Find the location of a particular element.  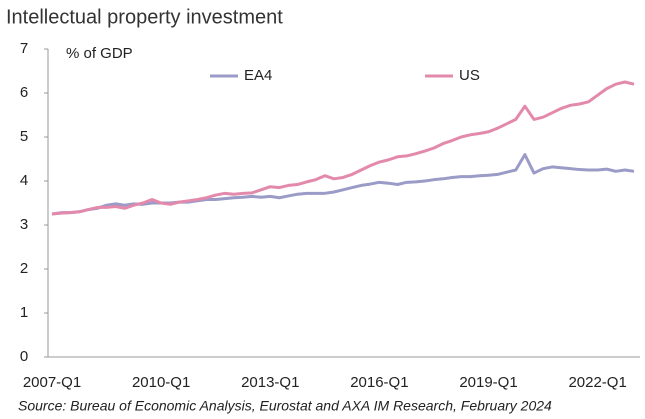

y-tick-label: 5 is located at coordinates (24, 136).